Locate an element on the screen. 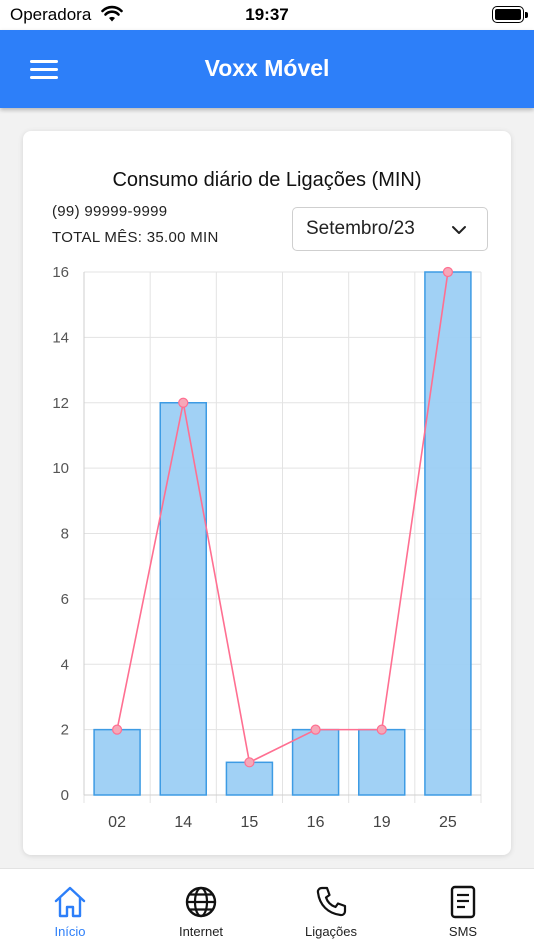 This screenshot has height=950, width=534. clock: 19:37 is located at coordinates (267, 14).